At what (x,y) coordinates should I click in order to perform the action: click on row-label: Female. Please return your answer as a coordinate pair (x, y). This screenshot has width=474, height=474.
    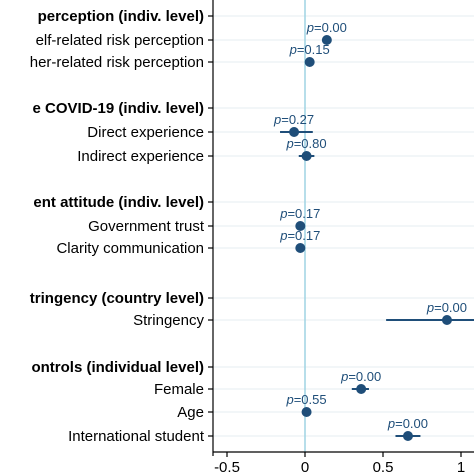
    Looking at the image, I should click on (179, 389).